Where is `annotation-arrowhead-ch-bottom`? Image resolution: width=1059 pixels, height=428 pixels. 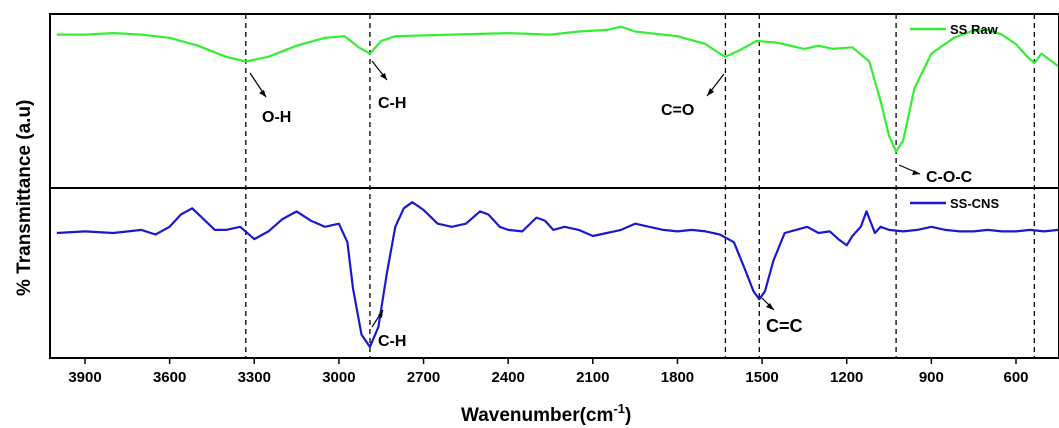 annotation-arrowhead-ch-bottom is located at coordinates (380, 314).